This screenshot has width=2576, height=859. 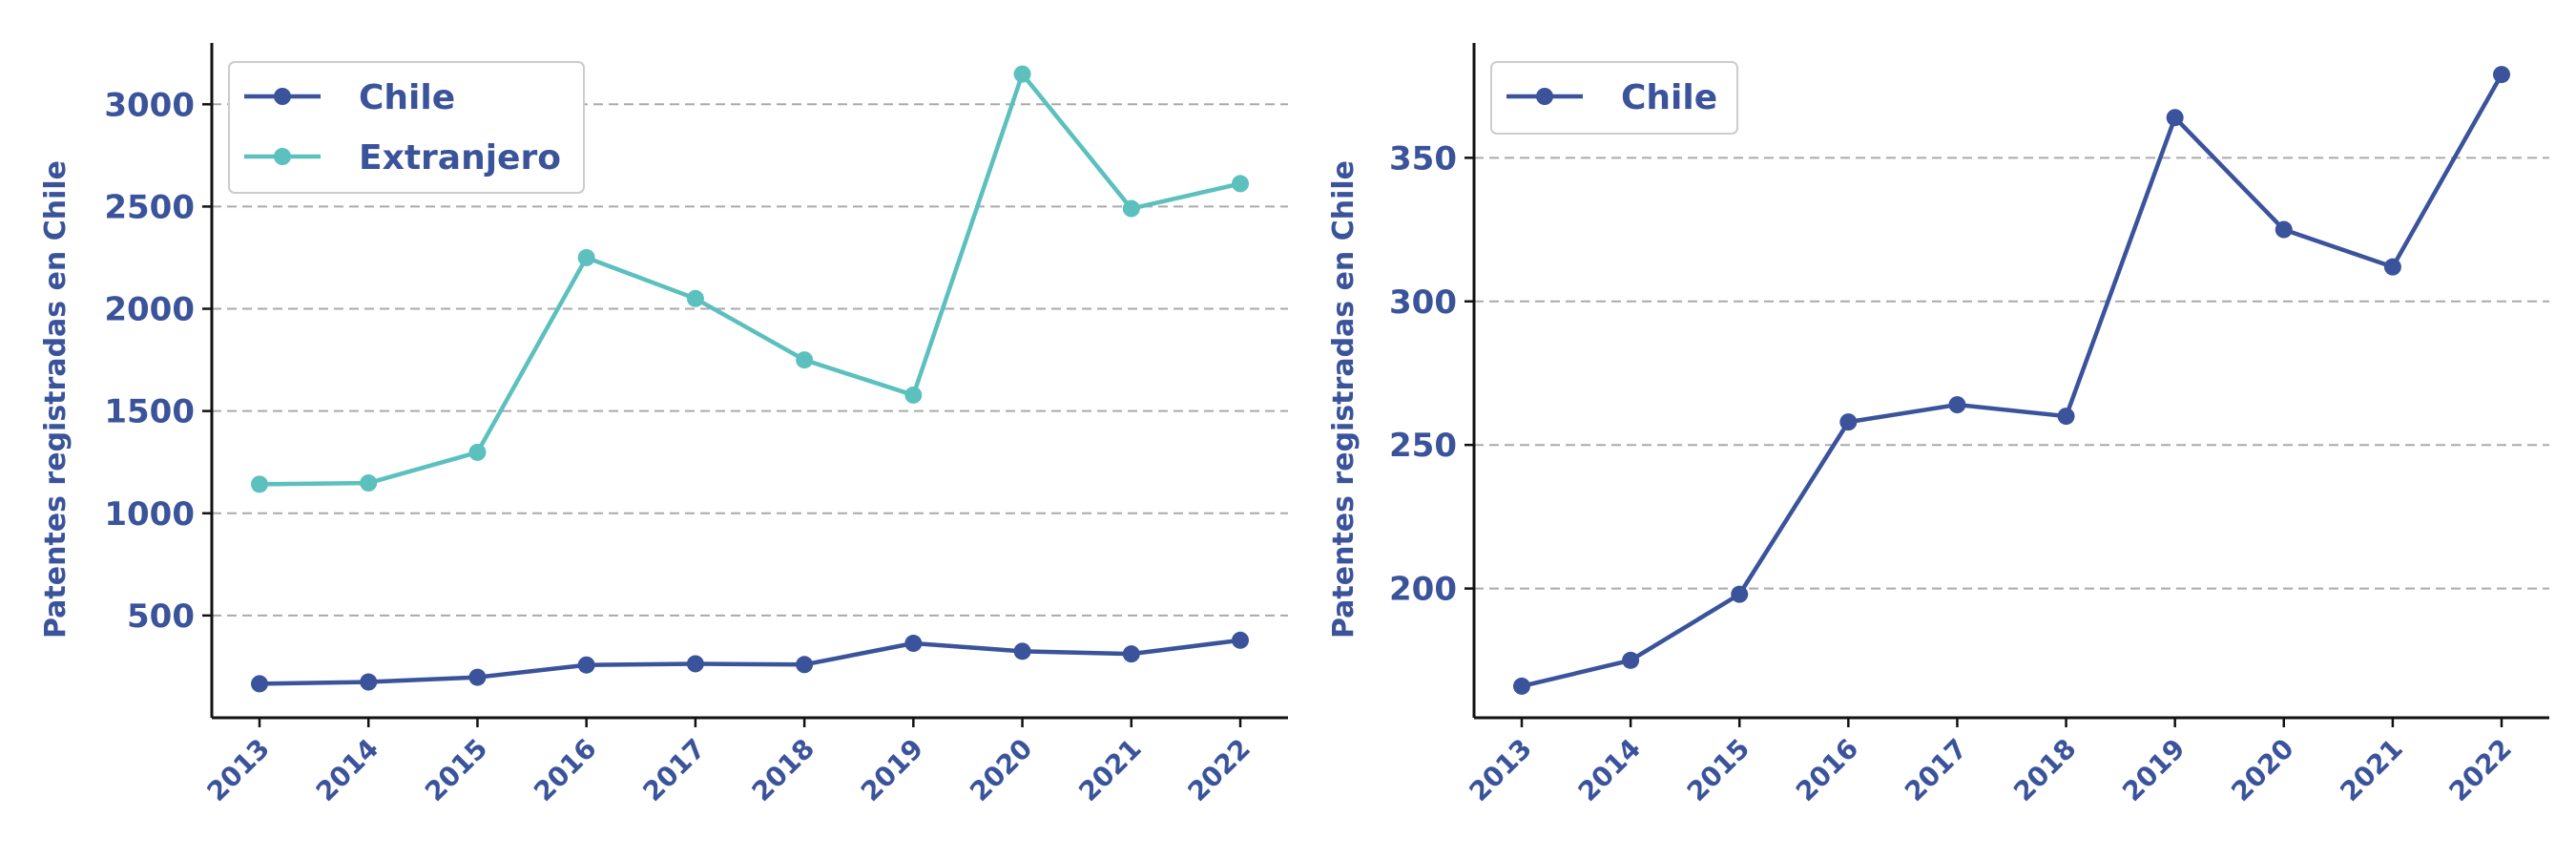 What do you see at coordinates (1423, 590) in the screenshot?
I see `y-tick-label: 200` at bounding box center [1423, 590].